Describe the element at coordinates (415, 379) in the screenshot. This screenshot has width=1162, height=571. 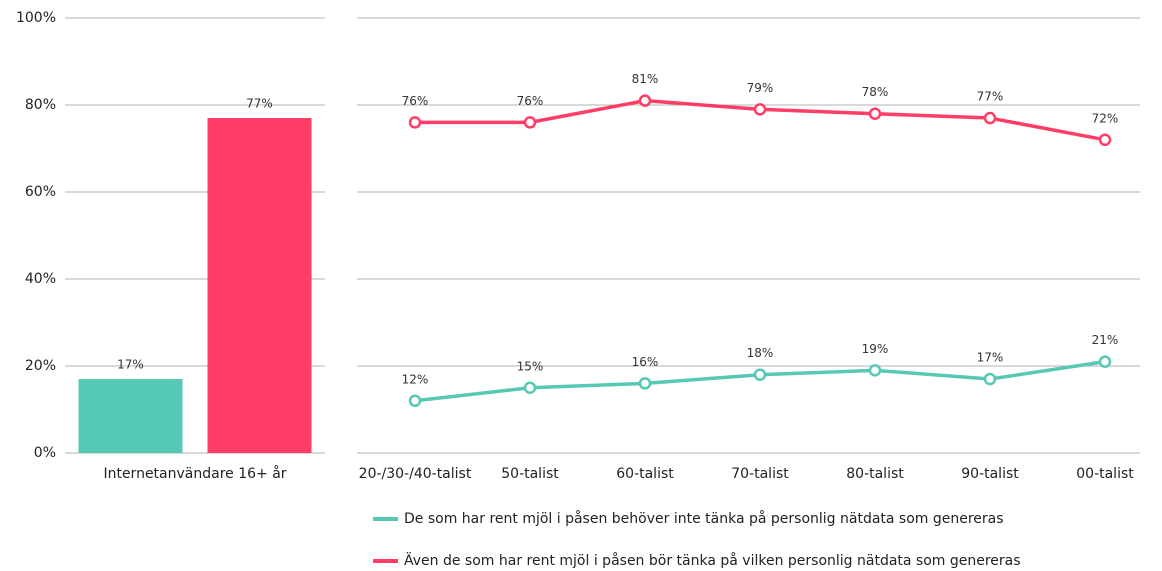
I see `value-label: 12%` at that location.